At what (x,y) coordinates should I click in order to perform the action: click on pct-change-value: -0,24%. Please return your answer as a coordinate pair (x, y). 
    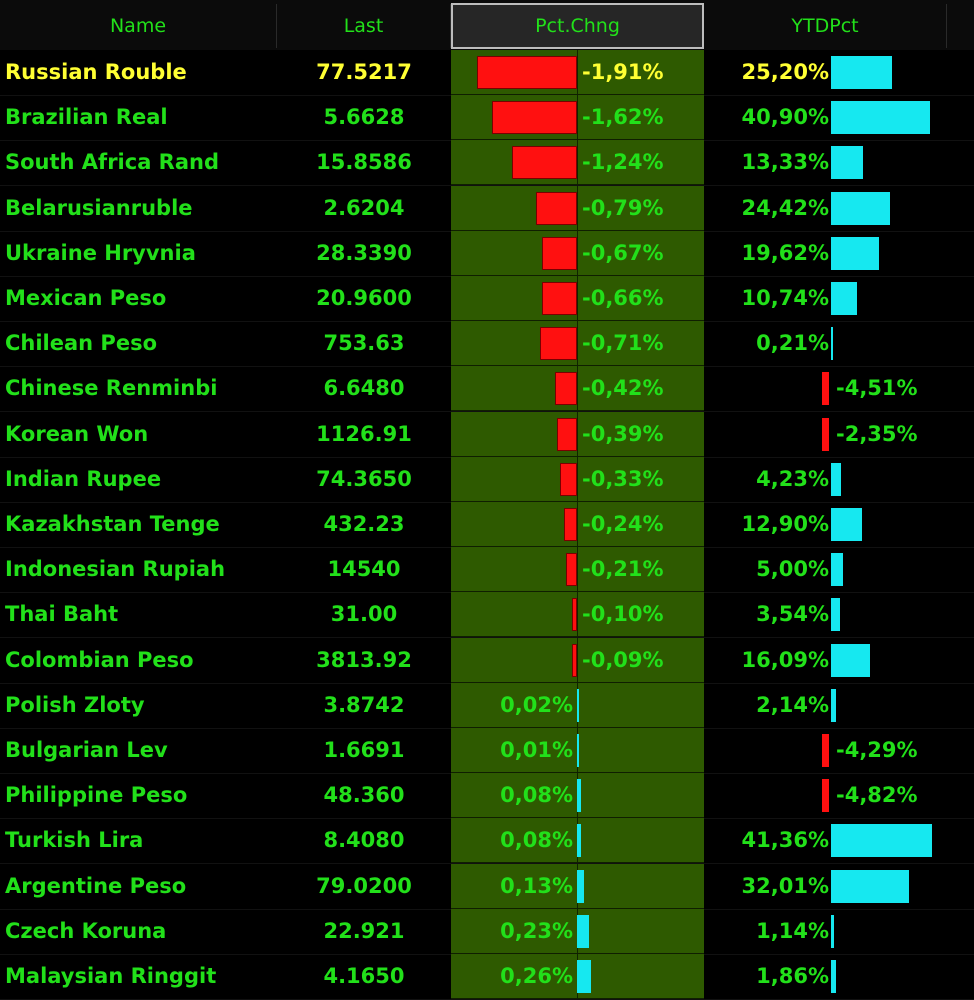
    Looking at the image, I should click on (623, 524).